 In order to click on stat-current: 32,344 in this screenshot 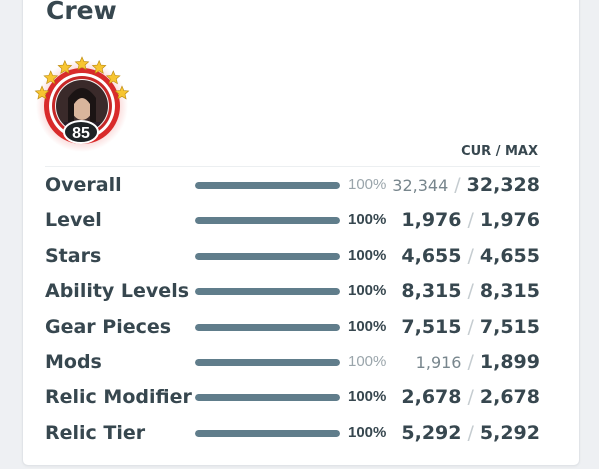, I will do `click(420, 185)`.